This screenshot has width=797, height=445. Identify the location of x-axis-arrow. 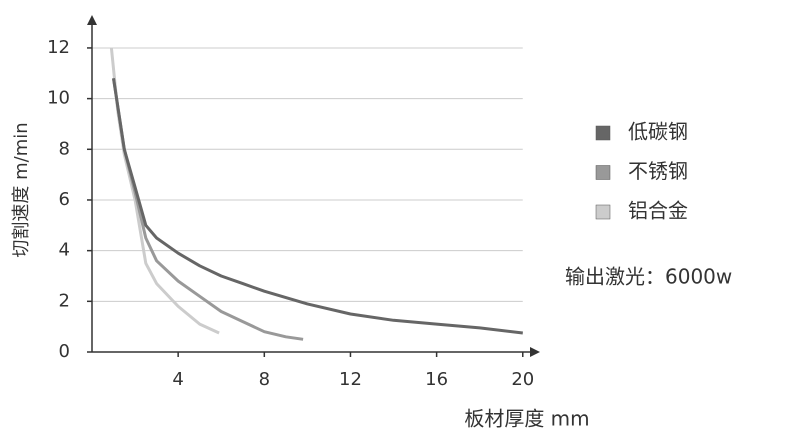
(535, 352).